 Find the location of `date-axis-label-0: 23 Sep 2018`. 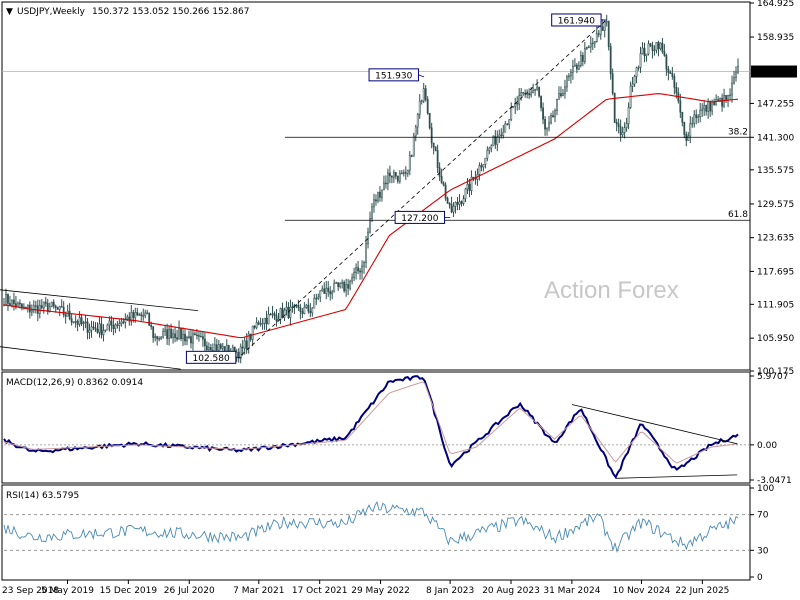

date-axis-label-0: 23 Sep 2018 is located at coordinates (30, 591).